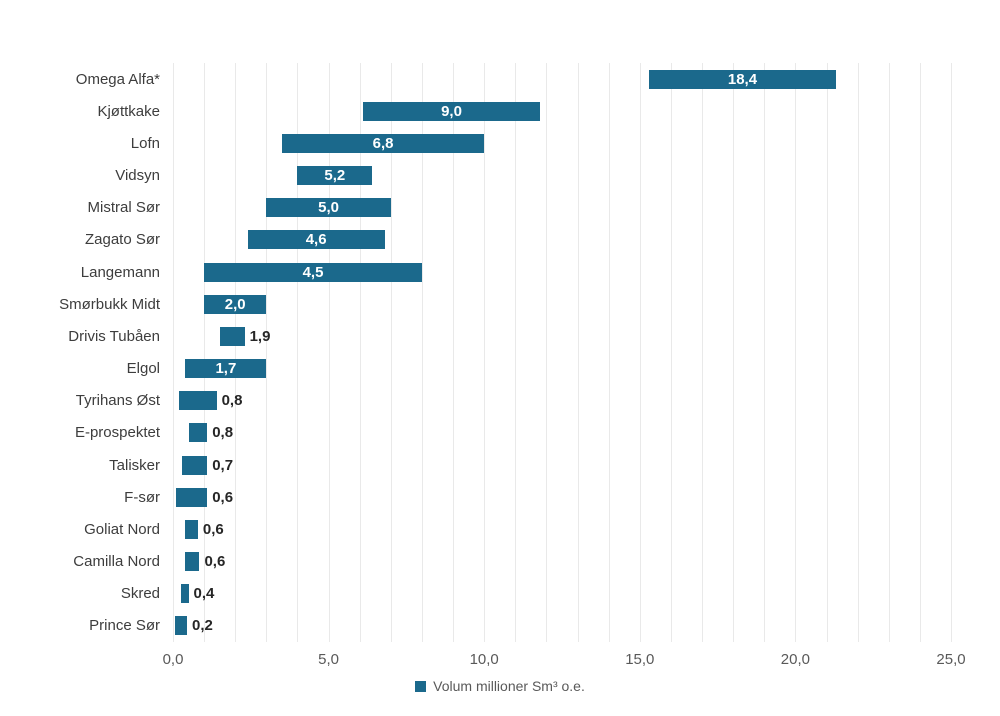 This screenshot has height=716, width=1000. I want to click on value-label: 0,7, so click(223, 465).